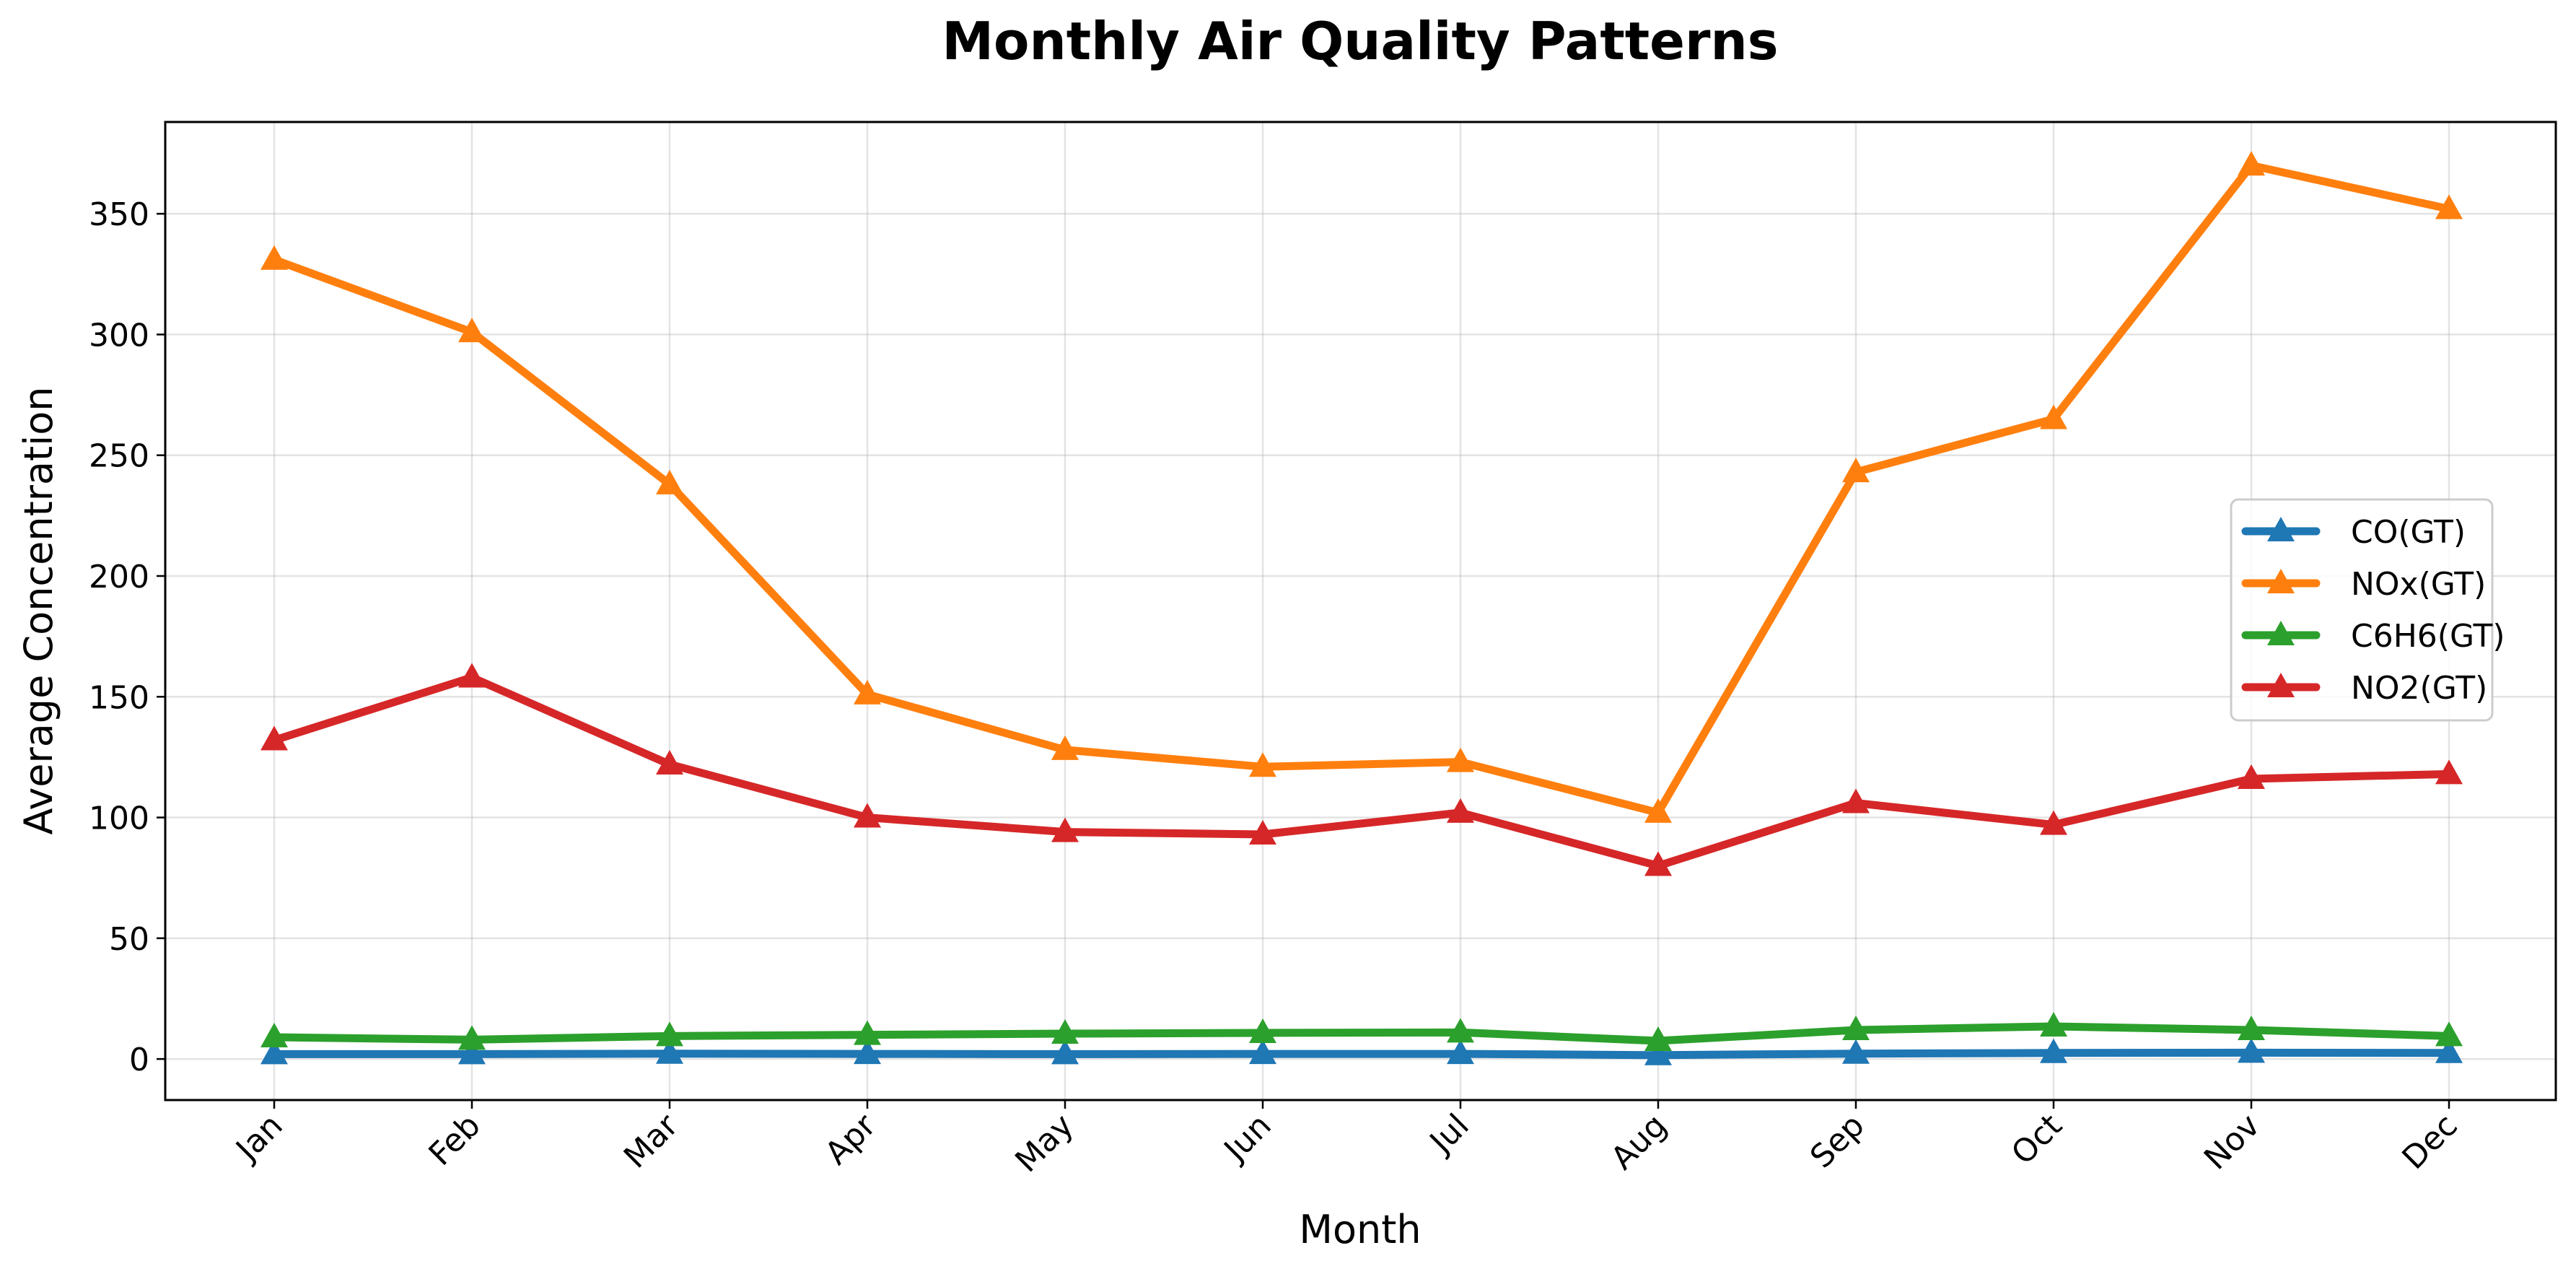 This screenshot has width=2576, height=1274. What do you see at coordinates (2362, 610) in the screenshot?
I see `legend-box` at bounding box center [2362, 610].